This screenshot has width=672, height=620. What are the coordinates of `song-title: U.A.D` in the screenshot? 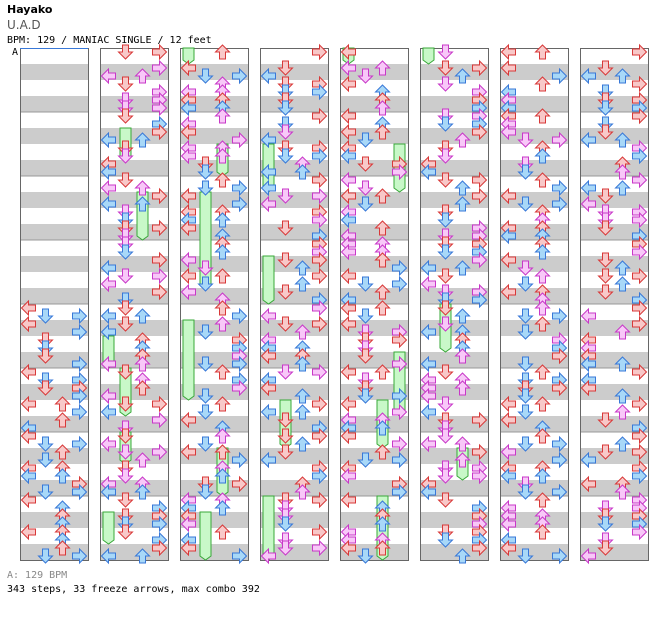 It's located at (24, 25).